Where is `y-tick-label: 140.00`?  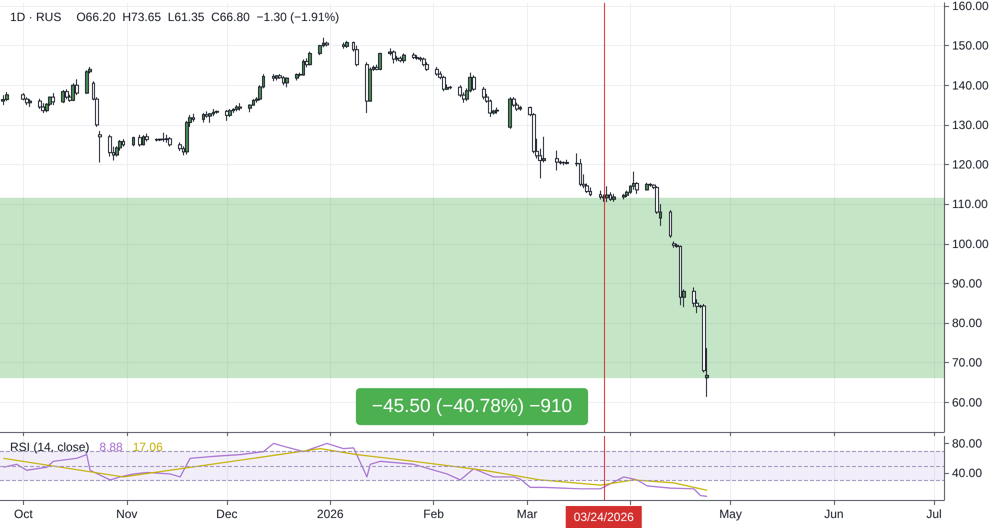 y-tick-label: 140.00 is located at coordinates (971, 85).